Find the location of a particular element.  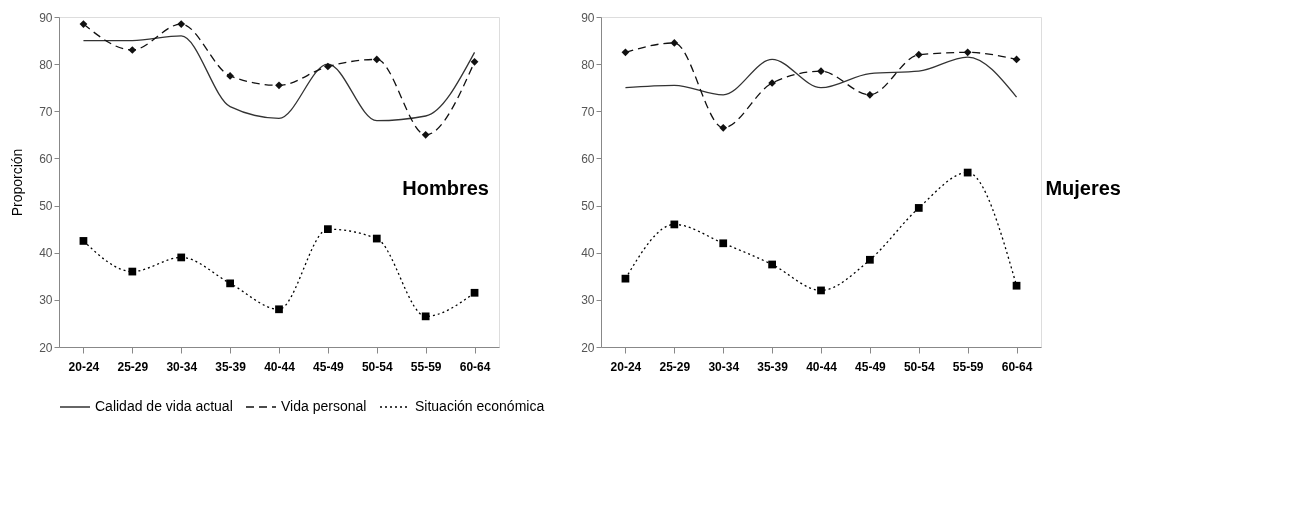

annotation: Hombres is located at coordinates (445, 187).